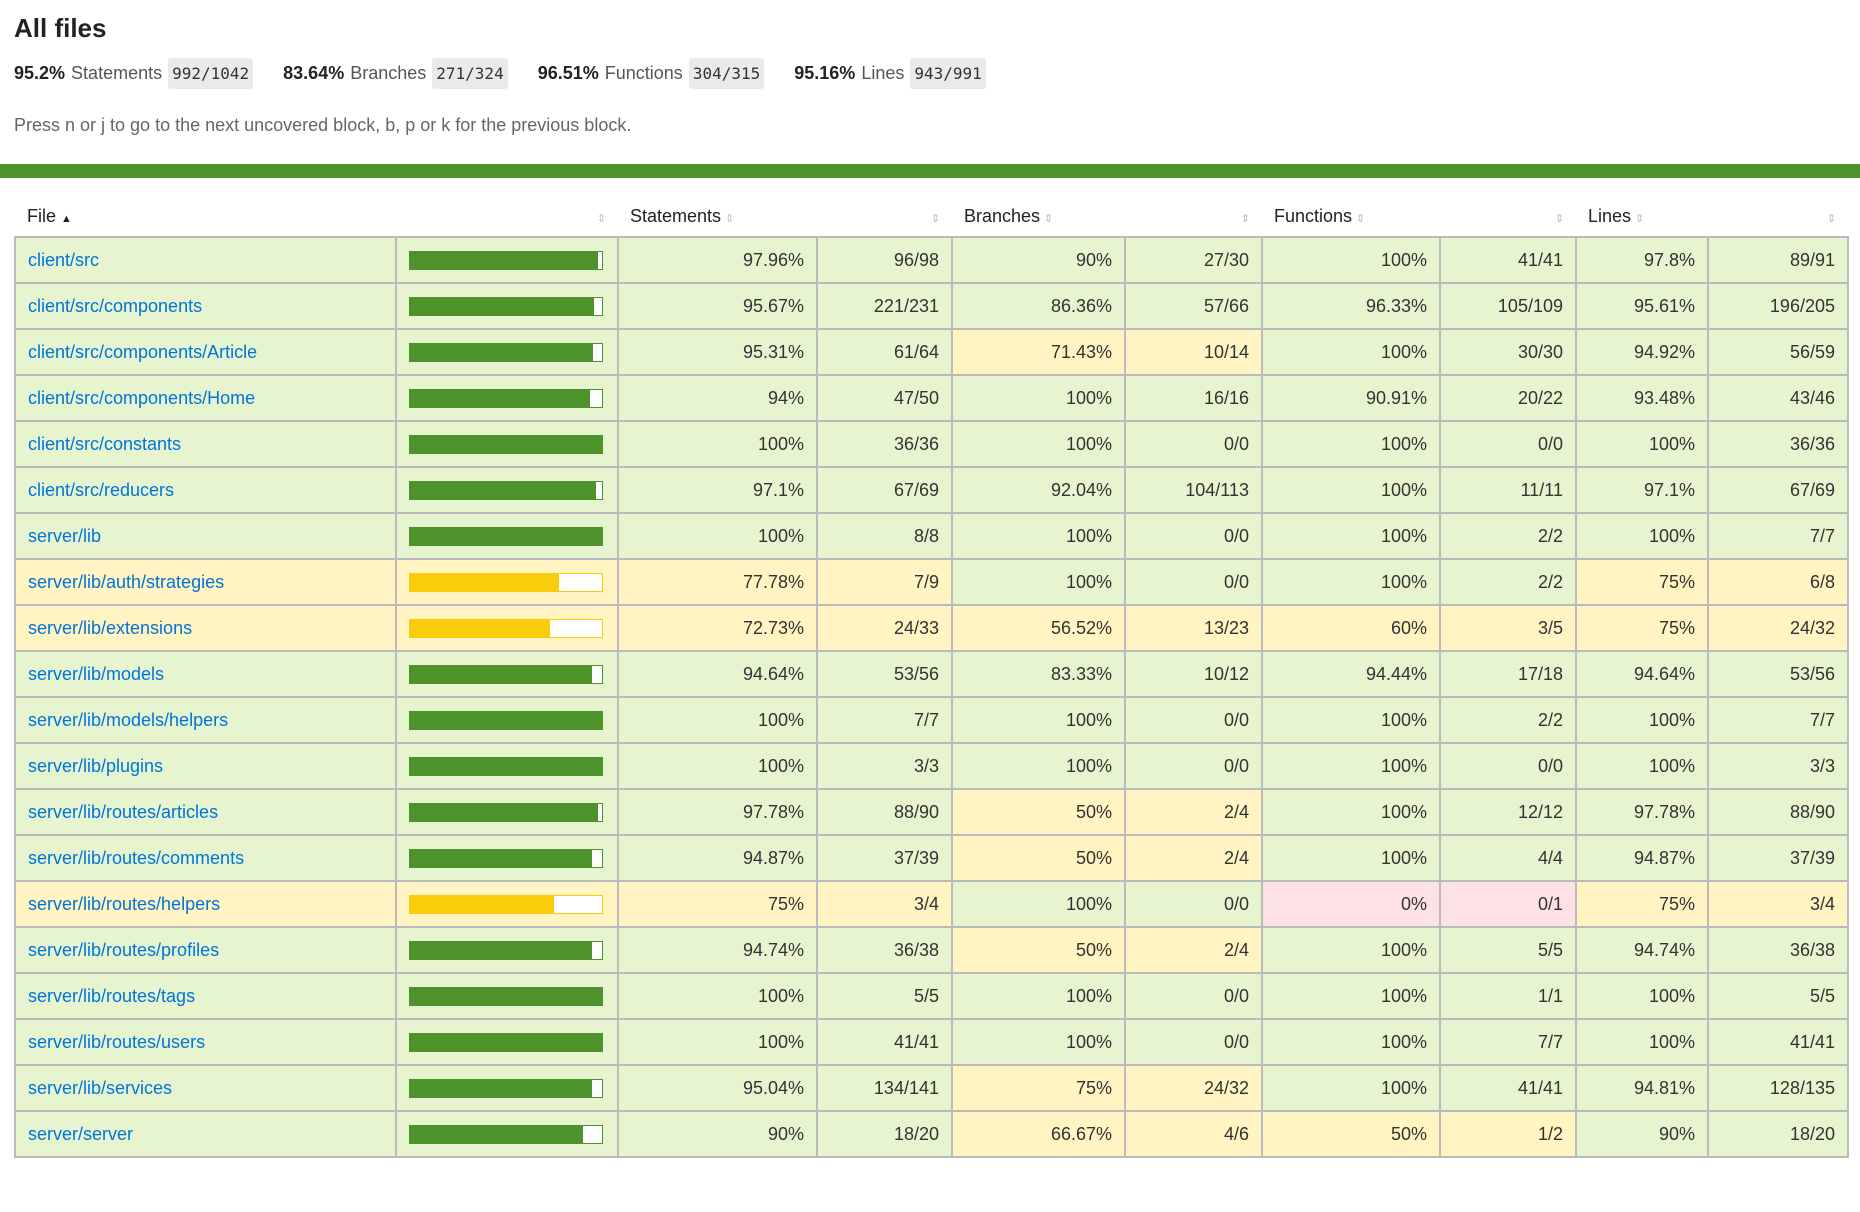 The height and width of the screenshot is (1212, 1860). Describe the element at coordinates (1778, 674) in the screenshot. I see `lines-fraction: 53/56` at that location.